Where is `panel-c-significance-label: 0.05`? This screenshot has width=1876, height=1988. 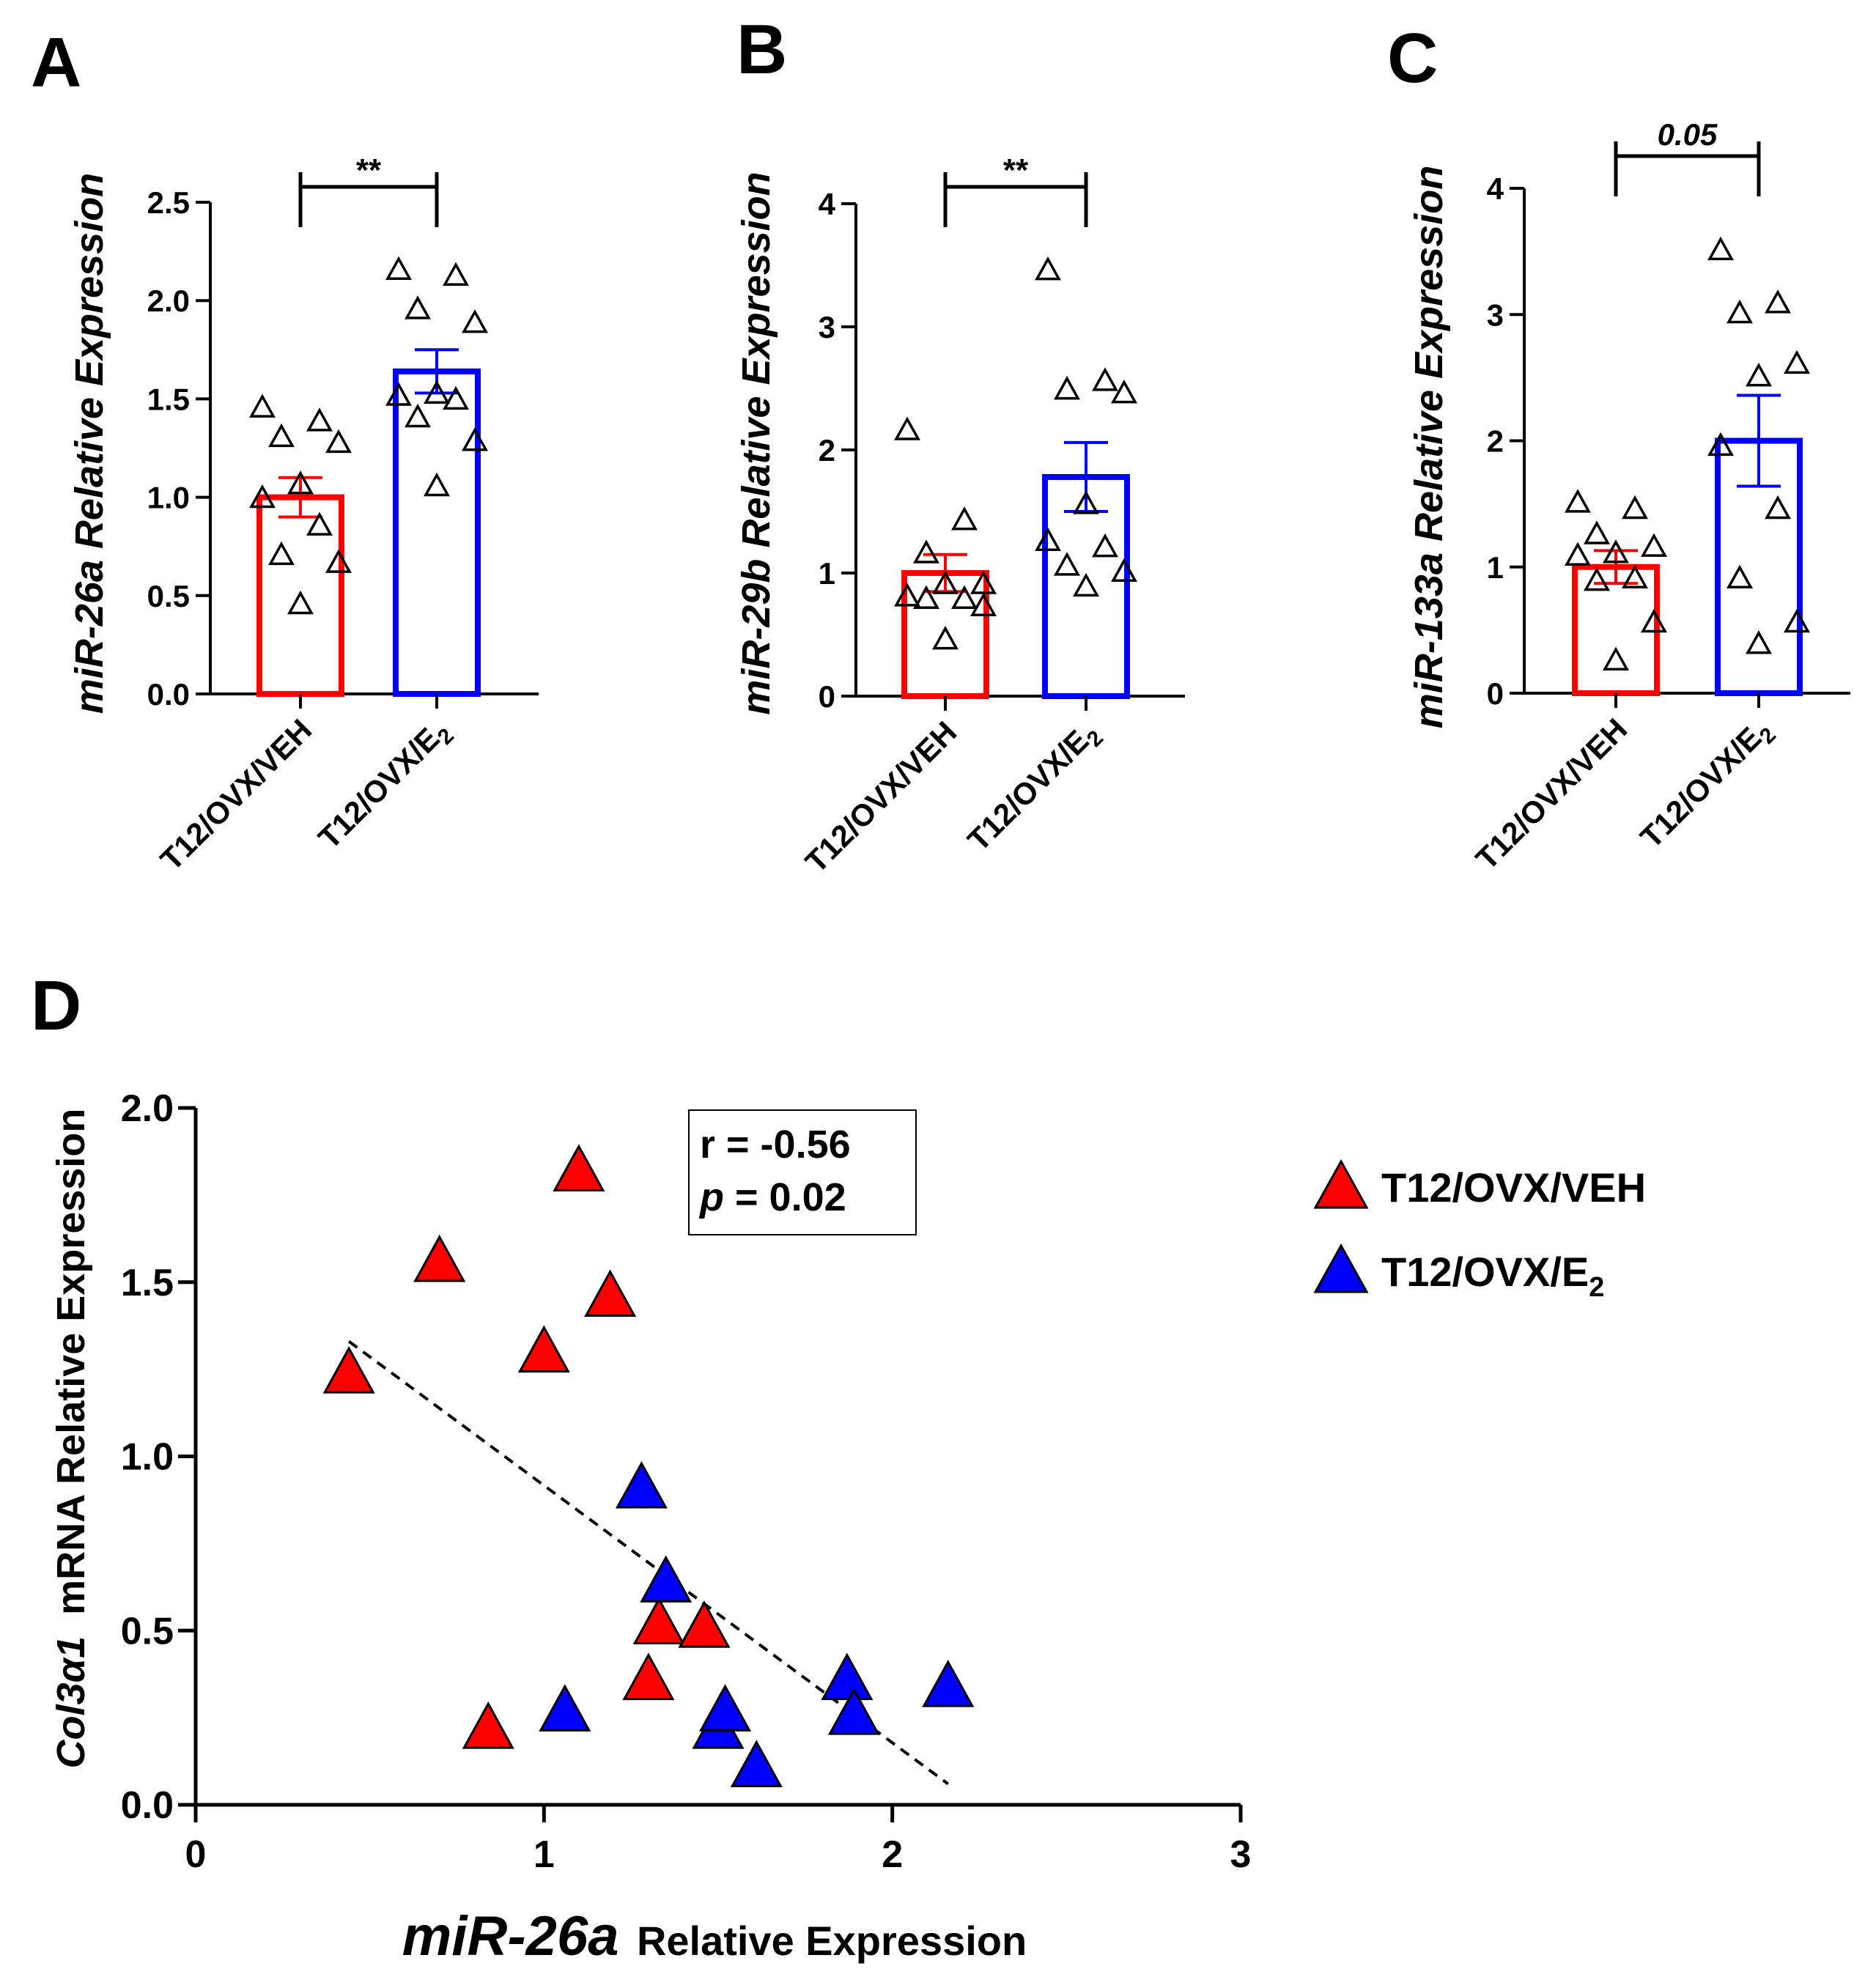 panel-c-significance-label: 0.05 is located at coordinates (1688, 134).